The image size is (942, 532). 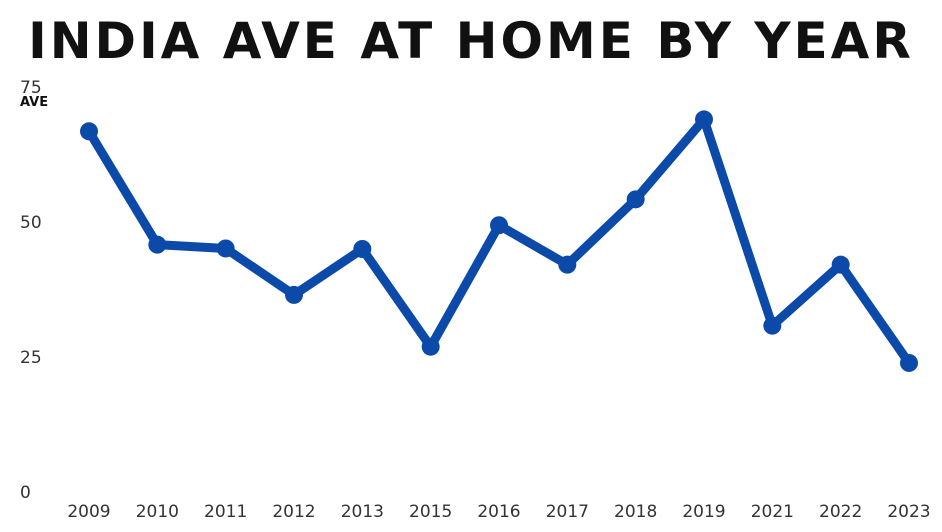 What do you see at coordinates (31, 290) in the screenshot?
I see `y-axis-ticks: 0 25 50 75` at bounding box center [31, 290].